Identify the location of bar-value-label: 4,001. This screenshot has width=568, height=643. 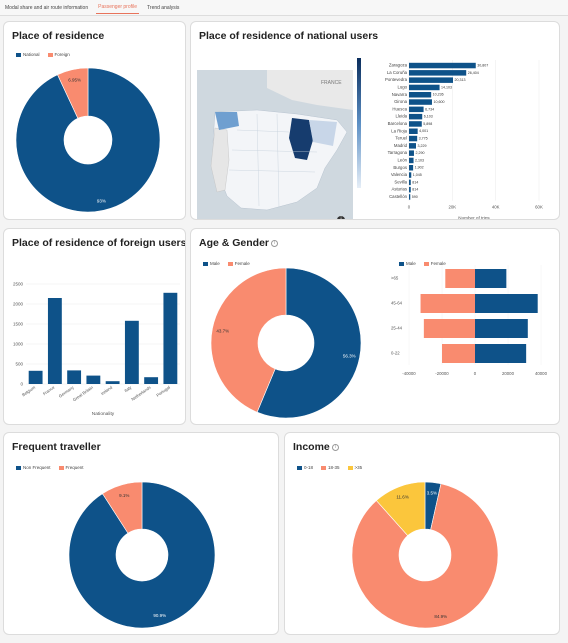
(423, 131).